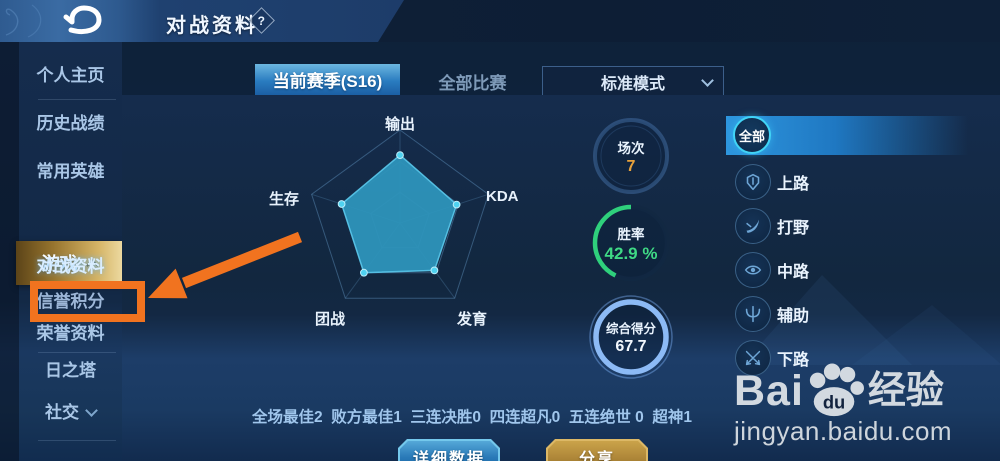 The height and width of the screenshot is (461, 1000). I want to click on top-lane-icon, so click(753, 182).